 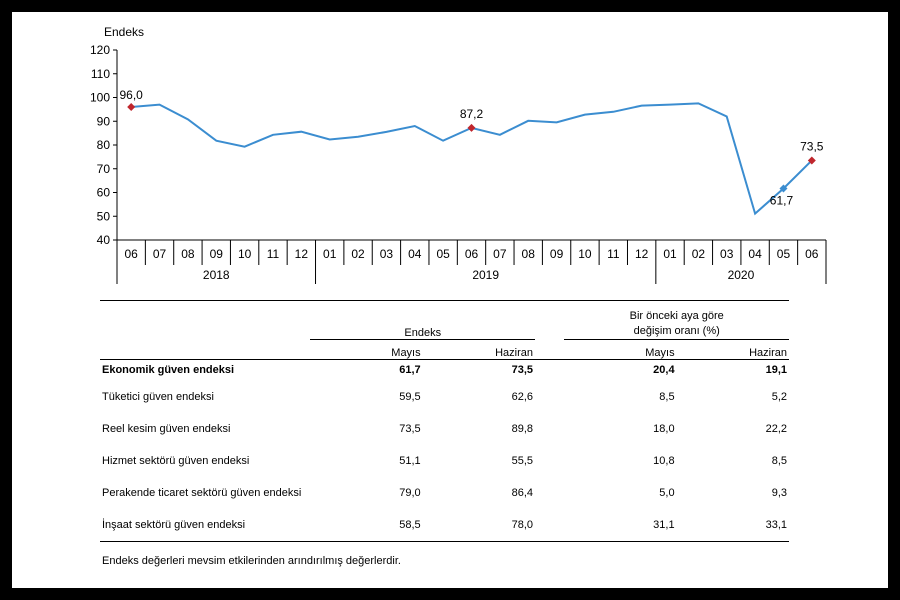 What do you see at coordinates (410, 493) in the screenshot?
I see `cell-may-index: 79,0` at bounding box center [410, 493].